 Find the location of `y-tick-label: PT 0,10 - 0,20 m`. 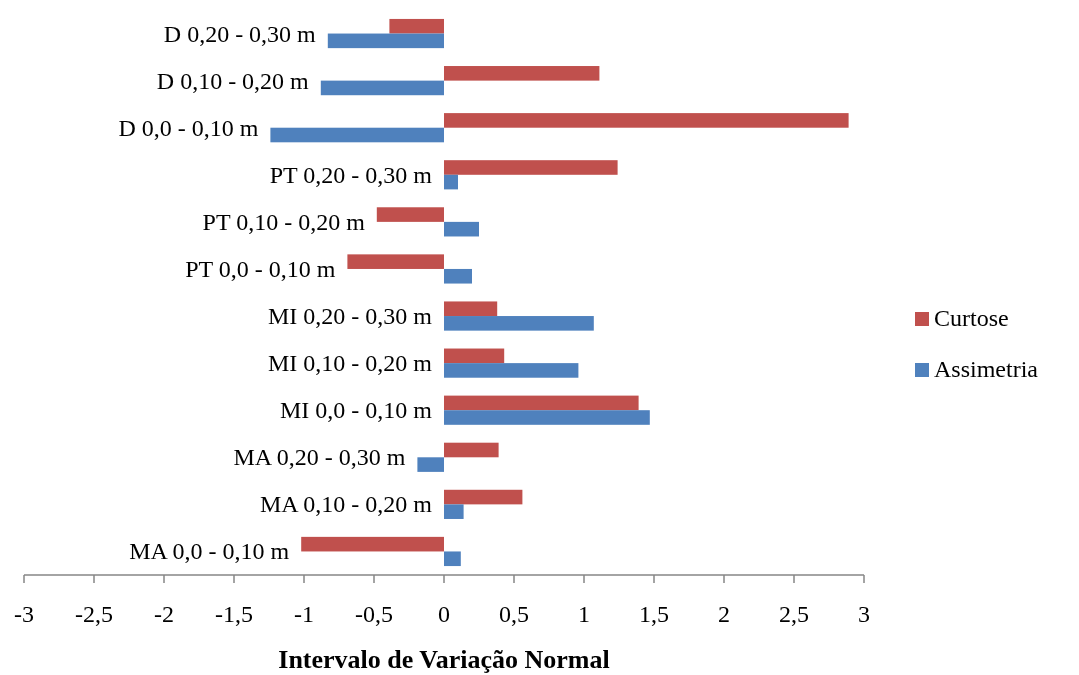

y-tick-label: PT 0,10 - 0,20 m is located at coordinates (284, 221).